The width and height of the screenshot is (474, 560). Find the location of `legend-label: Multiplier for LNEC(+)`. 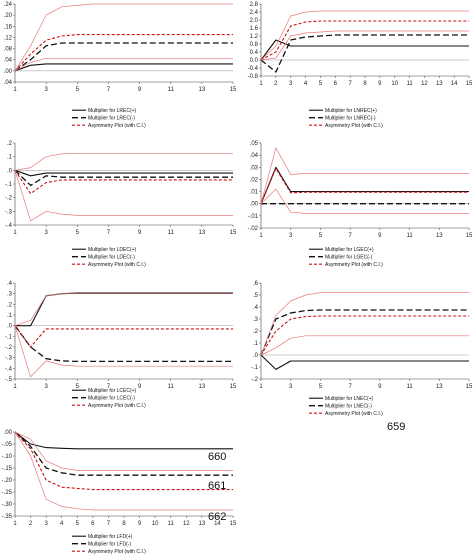

legend-label: Multiplier for LNEC(+) is located at coordinates (349, 399).